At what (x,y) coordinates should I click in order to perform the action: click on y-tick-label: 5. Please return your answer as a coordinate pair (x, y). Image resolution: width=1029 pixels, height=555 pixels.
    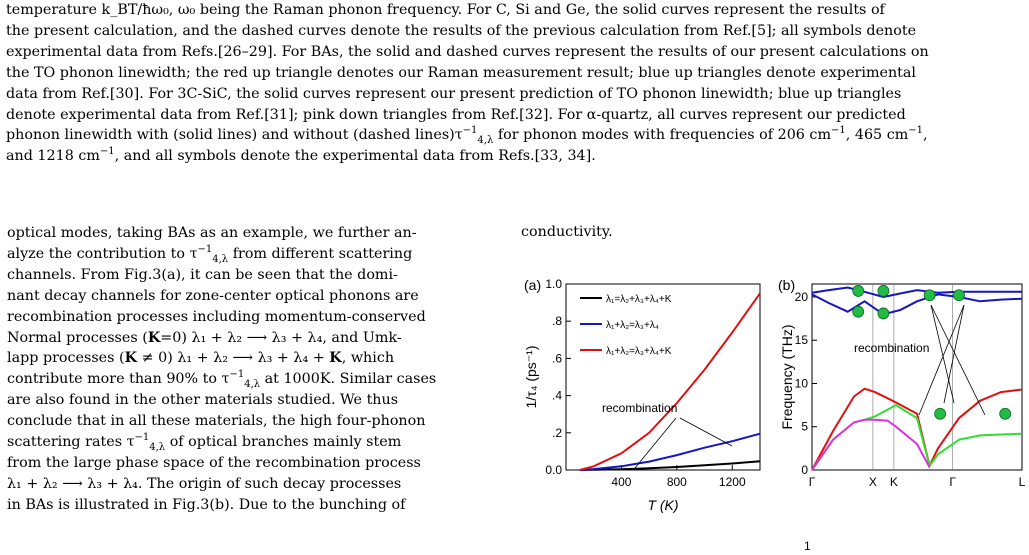
    Looking at the image, I should click on (804, 427).